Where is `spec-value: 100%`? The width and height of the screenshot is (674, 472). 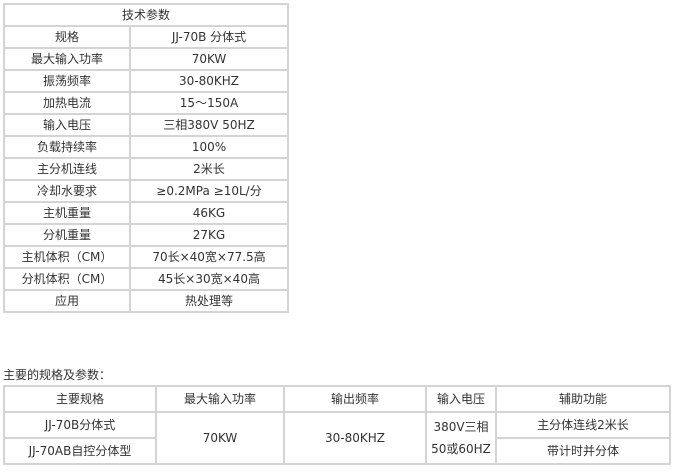
spec-value: 100% is located at coordinates (209, 147).